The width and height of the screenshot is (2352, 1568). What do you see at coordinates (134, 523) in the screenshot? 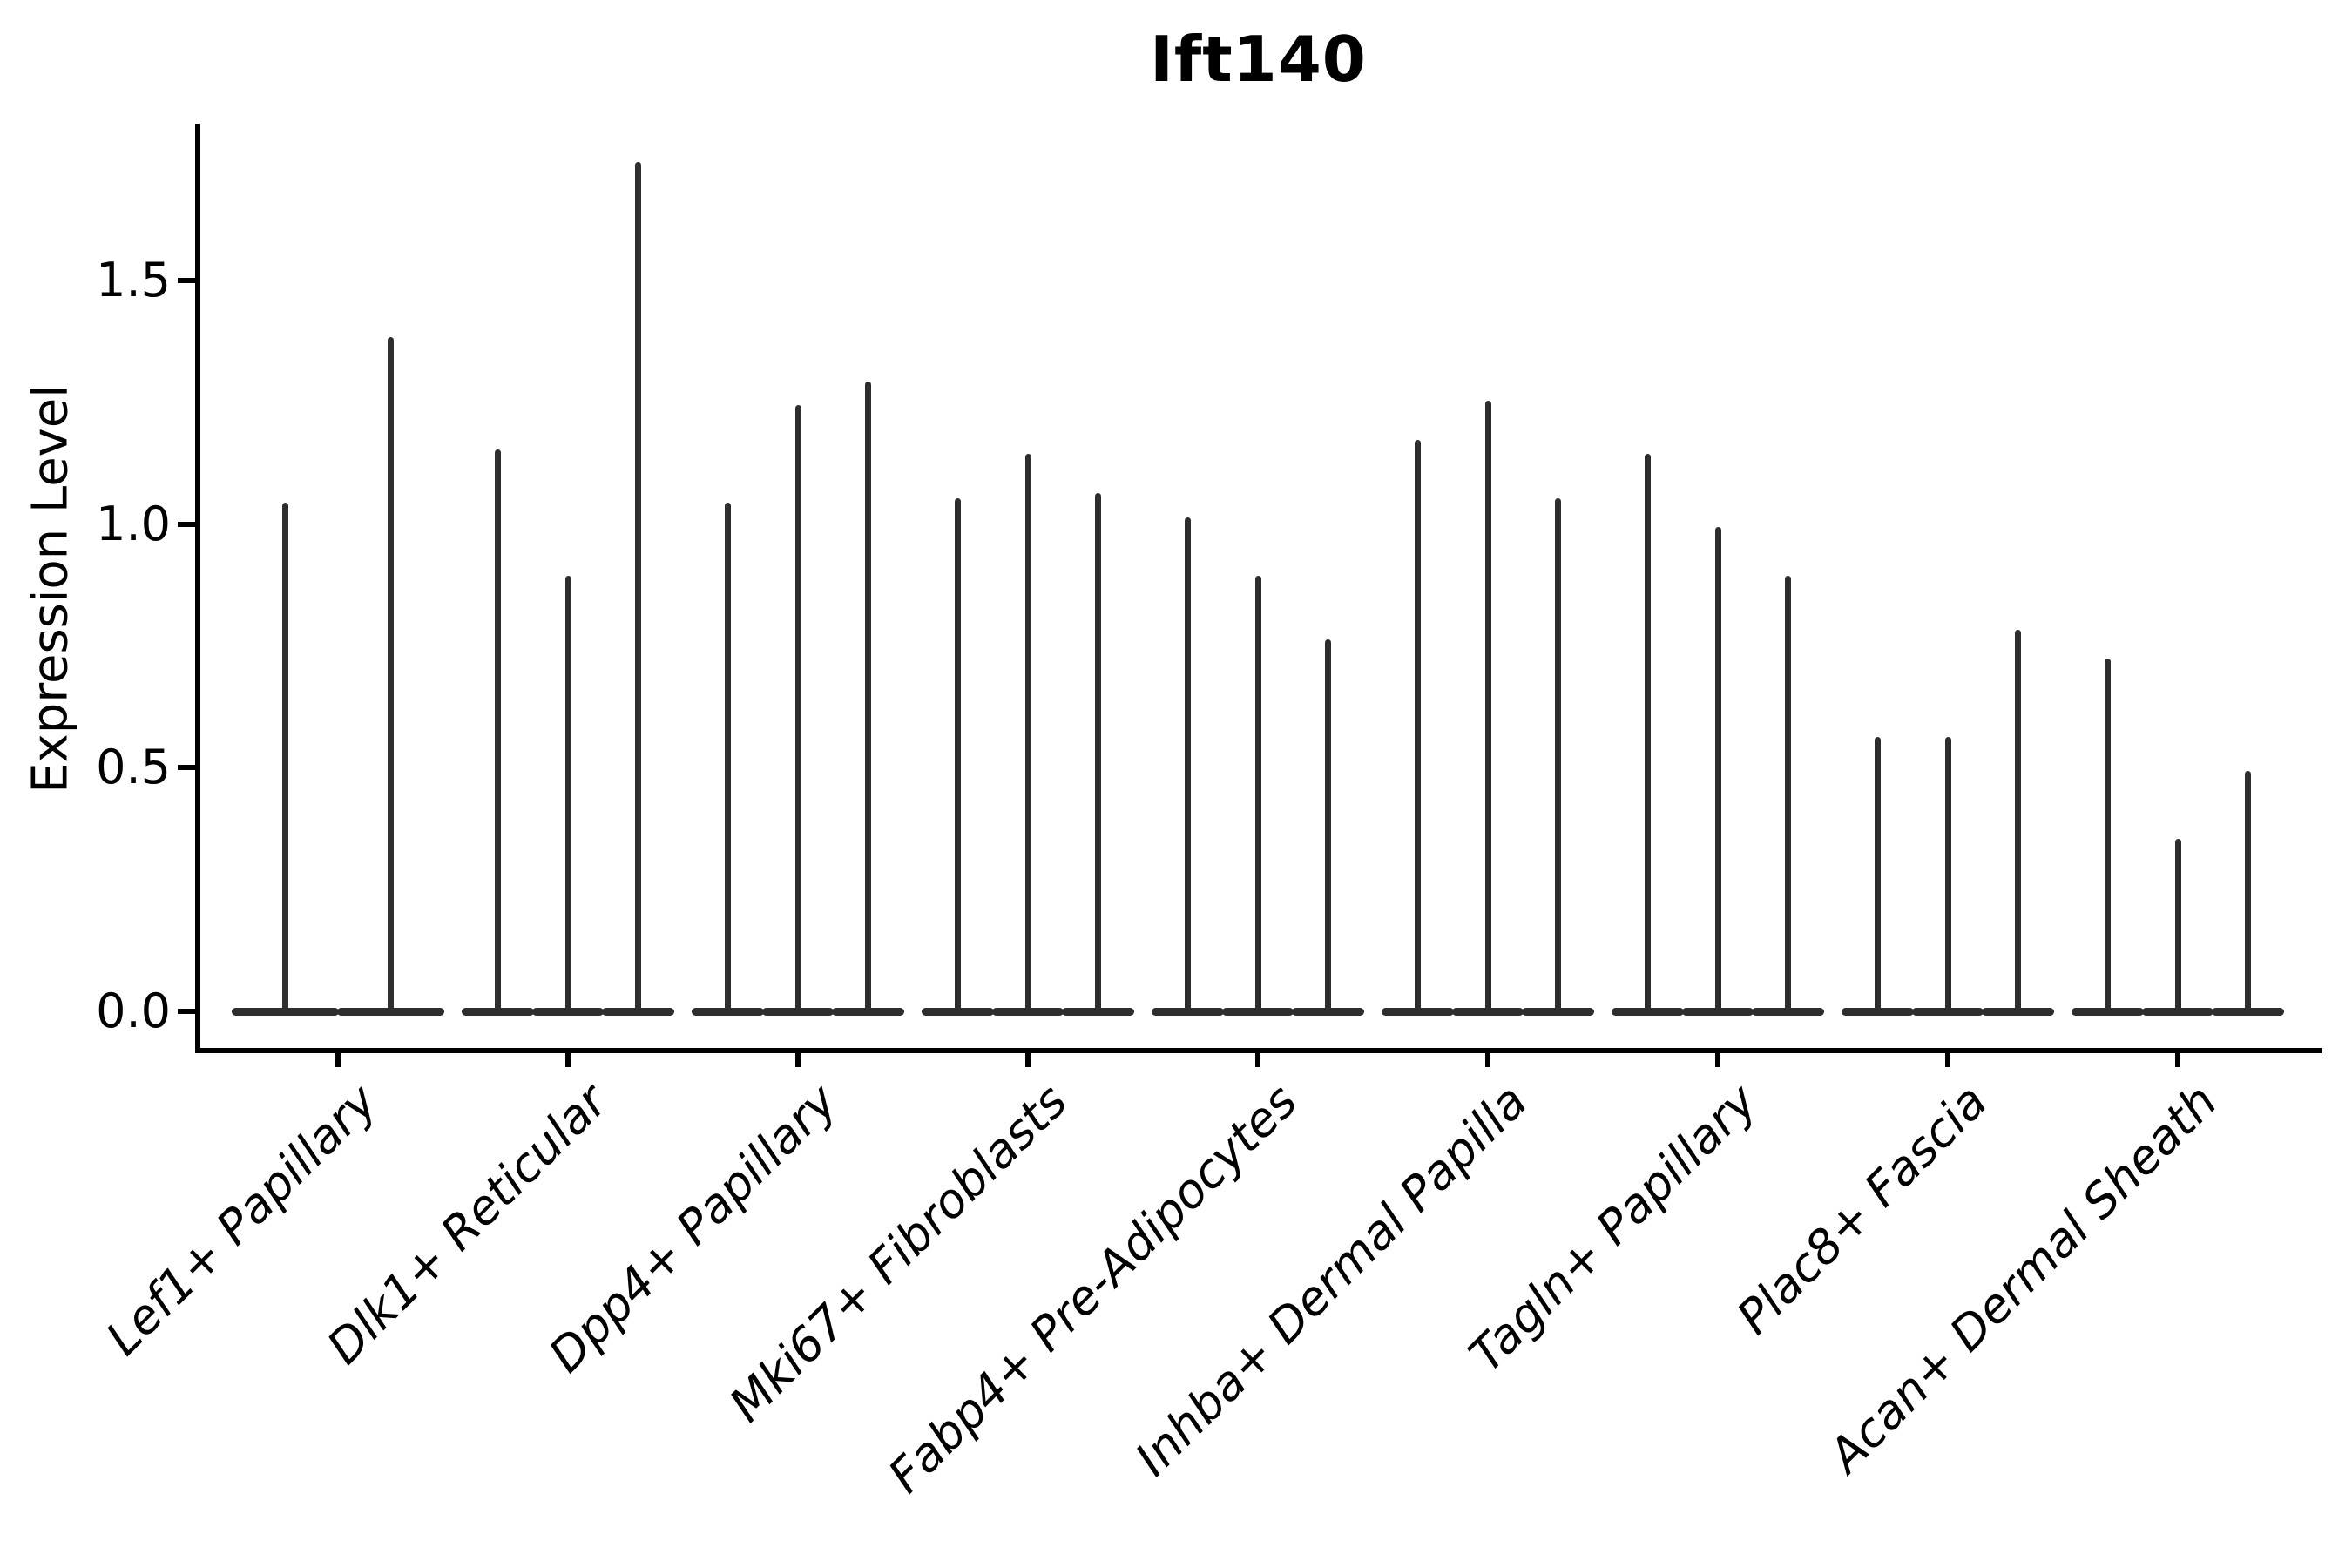
I see `y-tick-label: 1.0` at bounding box center [134, 523].